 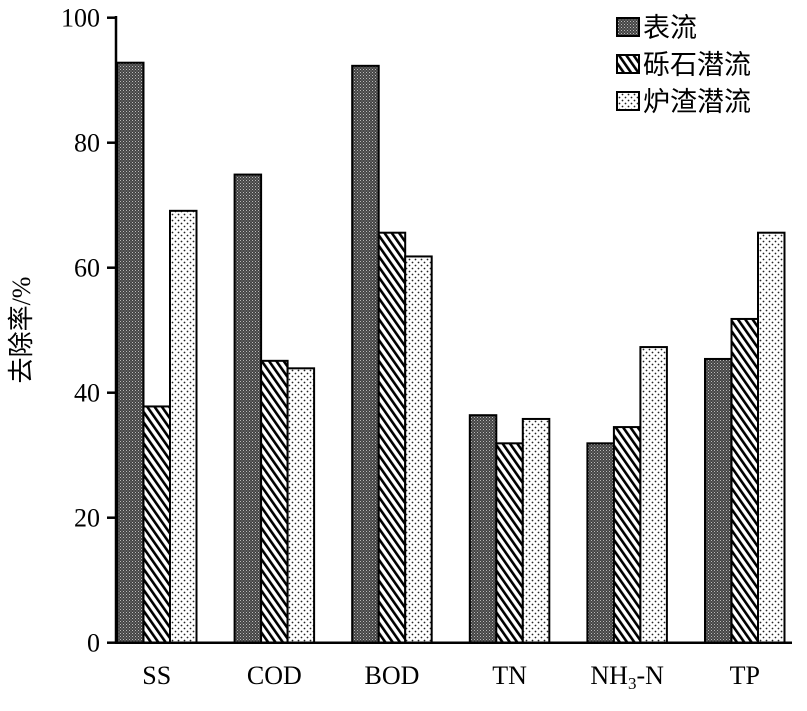 What do you see at coordinates (627, 677) in the screenshot?
I see `x-tick-label: NH3-N` at bounding box center [627, 677].